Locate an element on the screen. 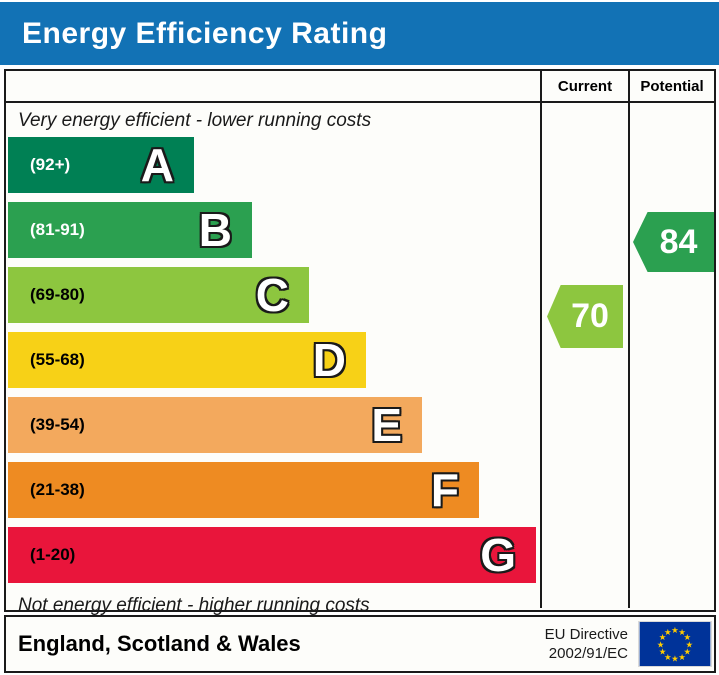 This screenshot has width=719, height=675. column-header-potential: Potential is located at coordinates (671, 86).